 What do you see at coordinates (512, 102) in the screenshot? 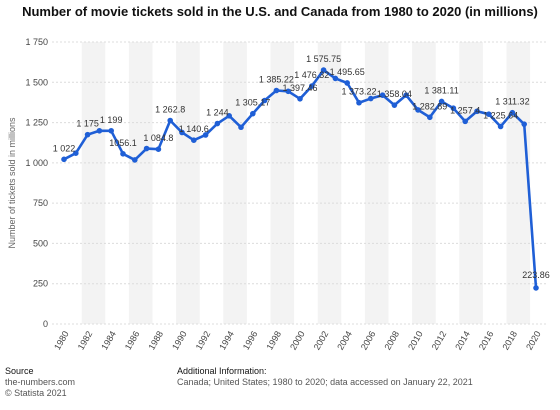
I see `data-label: 1 311.32` at bounding box center [512, 102].